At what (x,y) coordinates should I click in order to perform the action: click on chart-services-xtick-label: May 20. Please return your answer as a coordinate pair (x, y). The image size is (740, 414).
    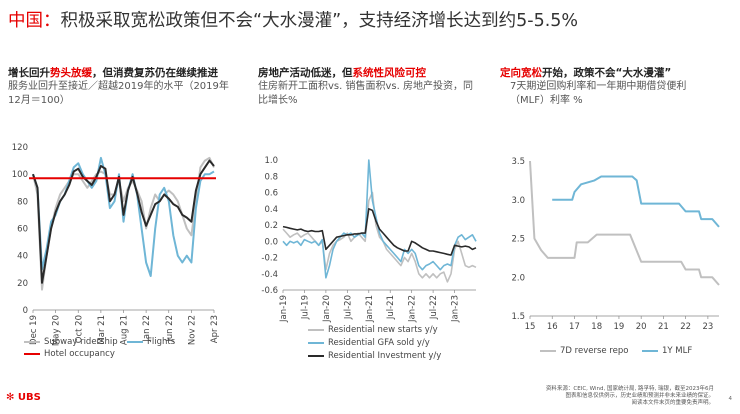
    Looking at the image, I should click on (57, 330).